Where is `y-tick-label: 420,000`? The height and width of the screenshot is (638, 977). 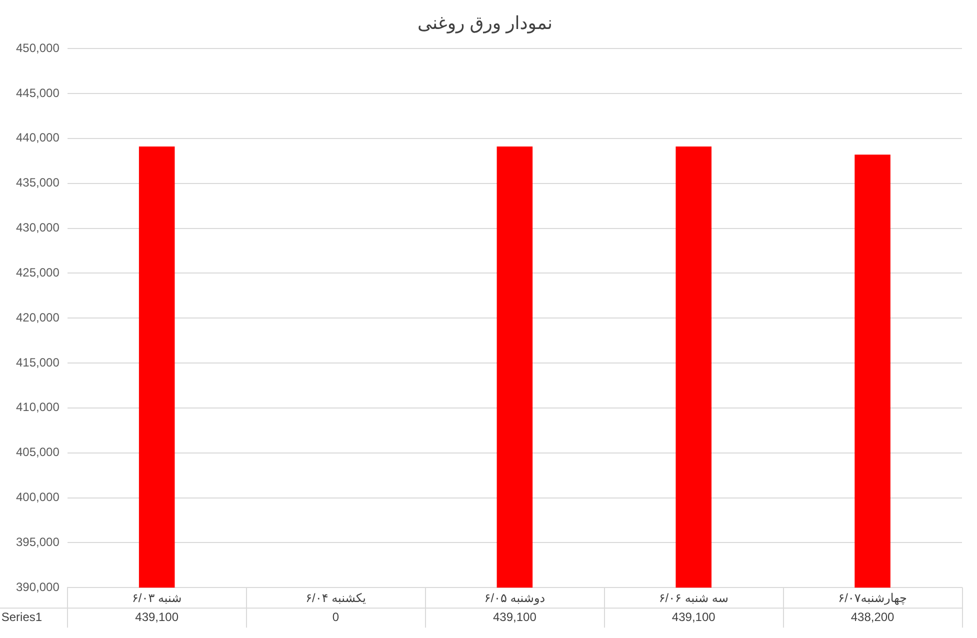
y-tick-label: 420,000 is located at coordinates (38, 317).